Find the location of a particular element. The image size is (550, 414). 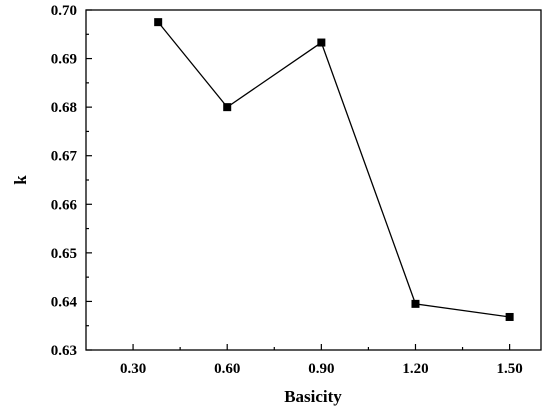

x-axis-title: Basicity is located at coordinates (313, 396).